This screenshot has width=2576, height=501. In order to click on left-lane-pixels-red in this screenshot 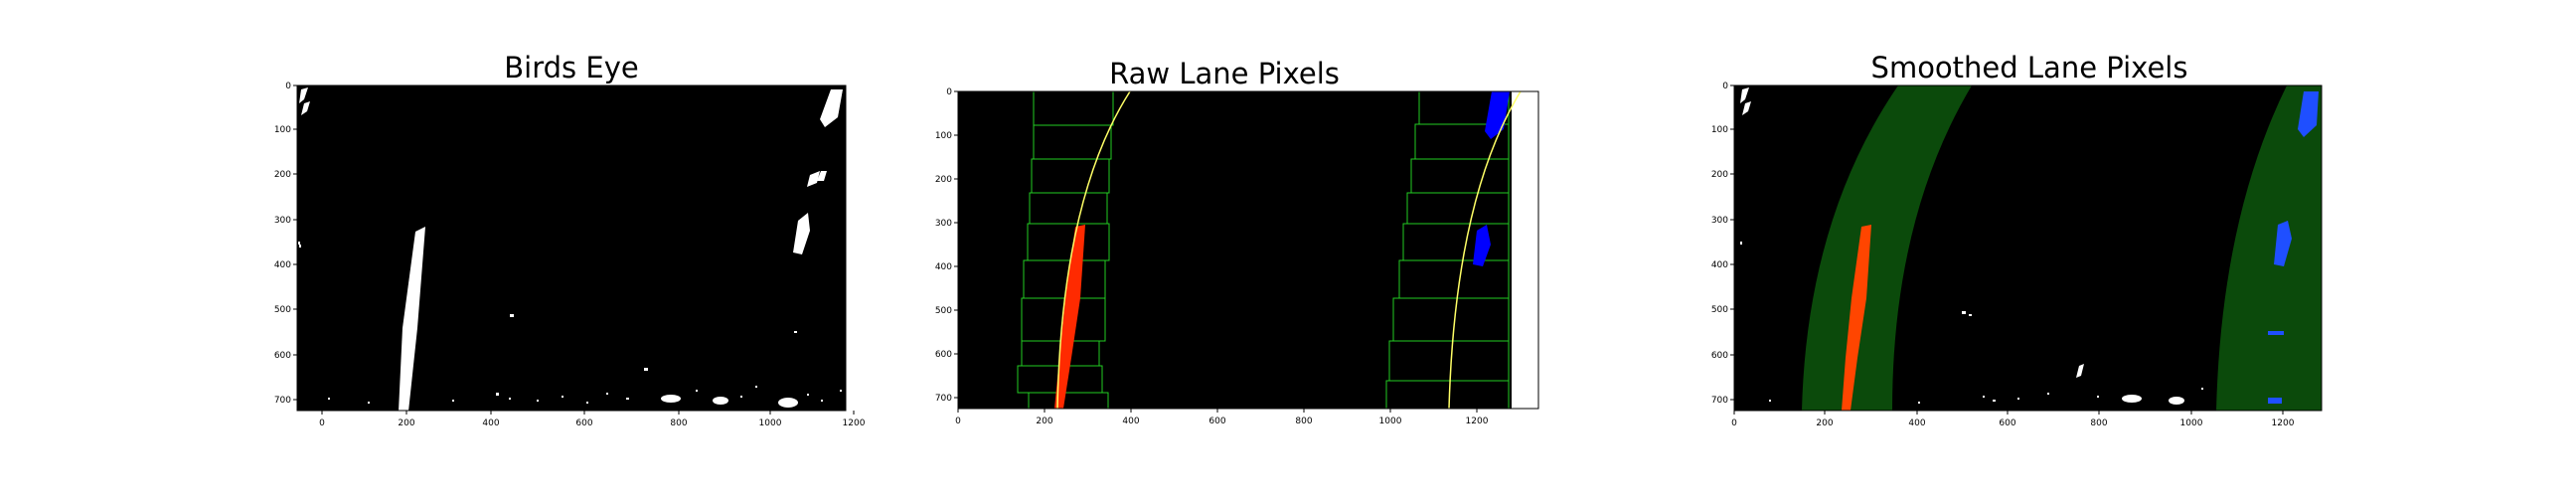, I will do `click(1069, 317)`.